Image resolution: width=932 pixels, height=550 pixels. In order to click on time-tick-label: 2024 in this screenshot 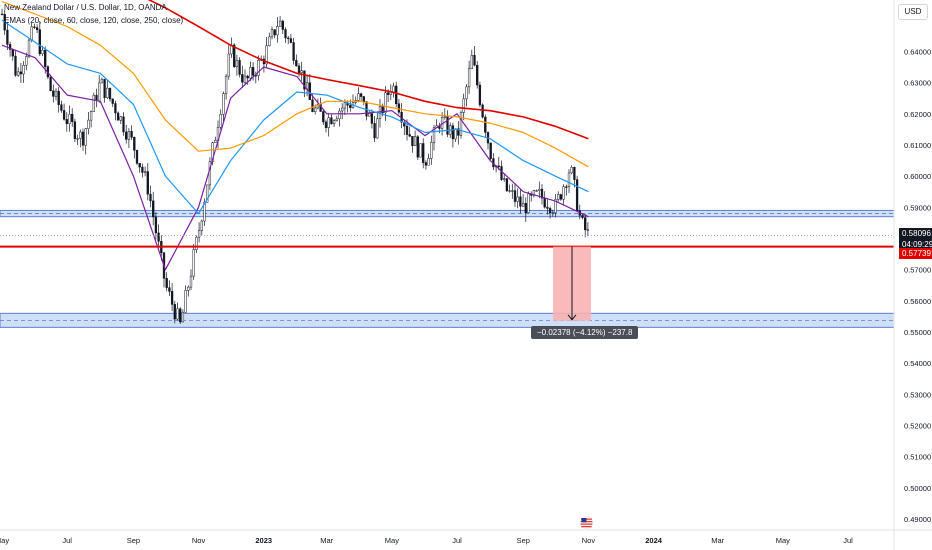, I will do `click(654, 540)`.